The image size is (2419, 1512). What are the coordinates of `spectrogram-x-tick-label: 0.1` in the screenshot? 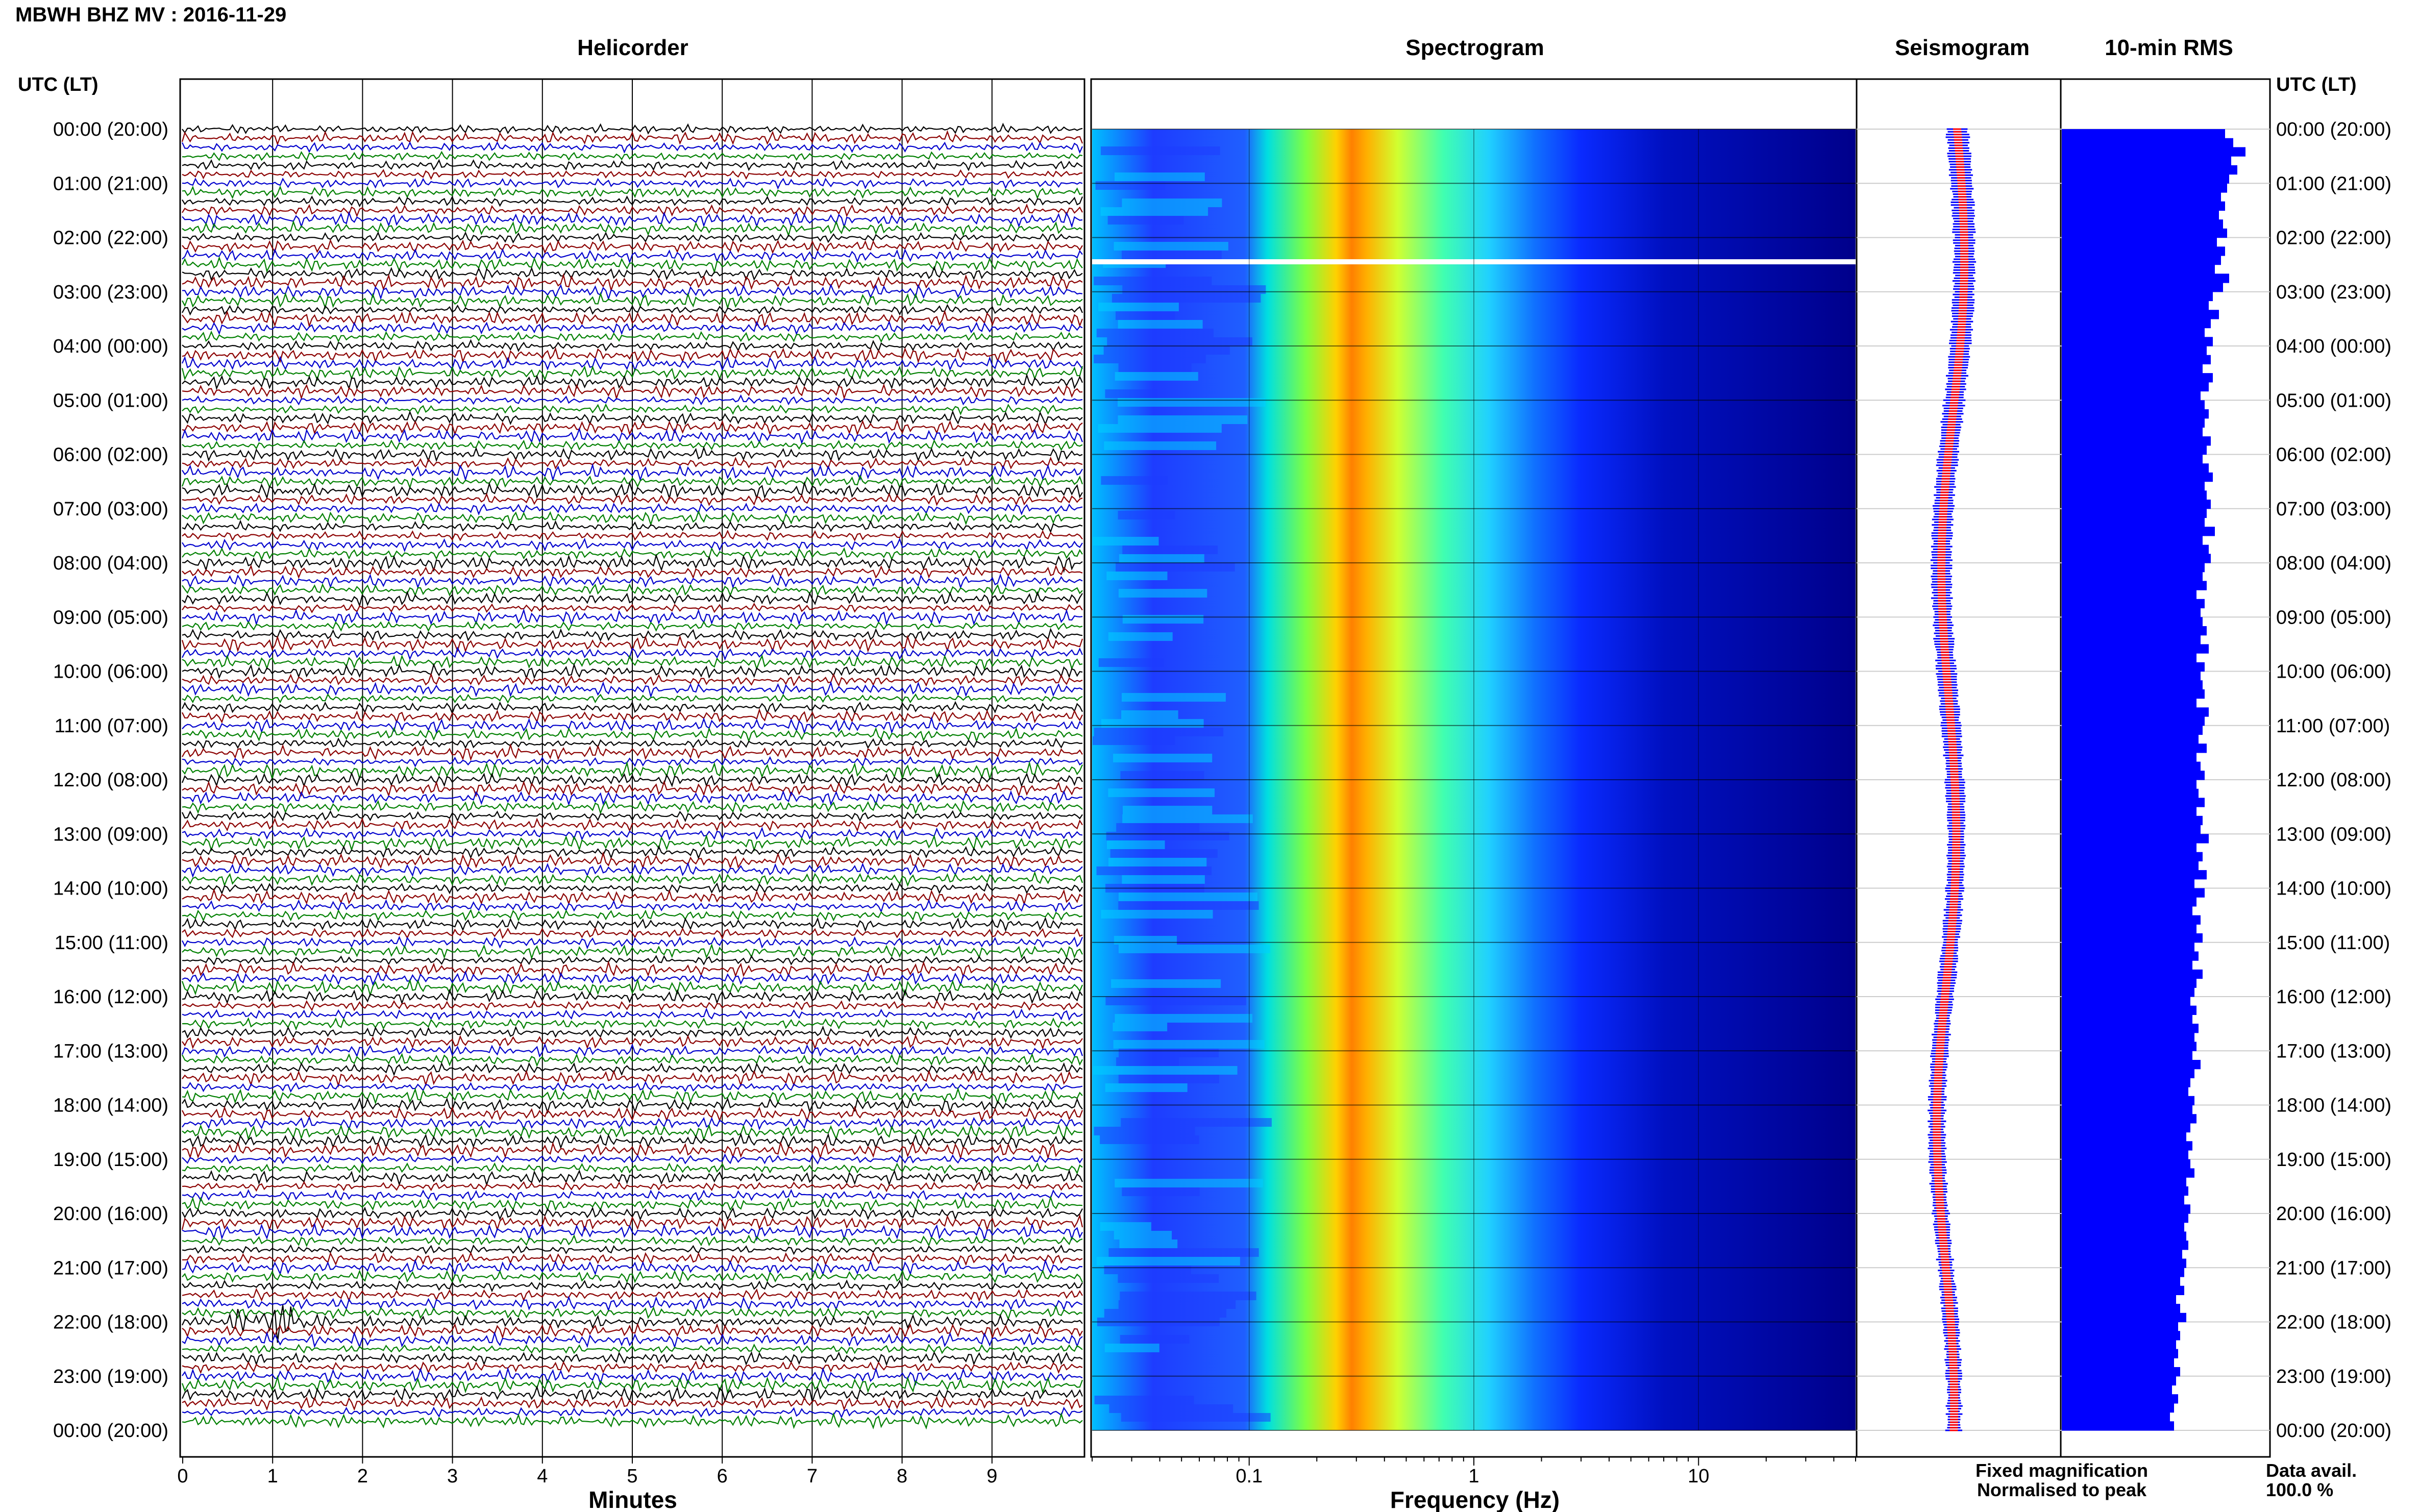 It's located at (1249, 1476).